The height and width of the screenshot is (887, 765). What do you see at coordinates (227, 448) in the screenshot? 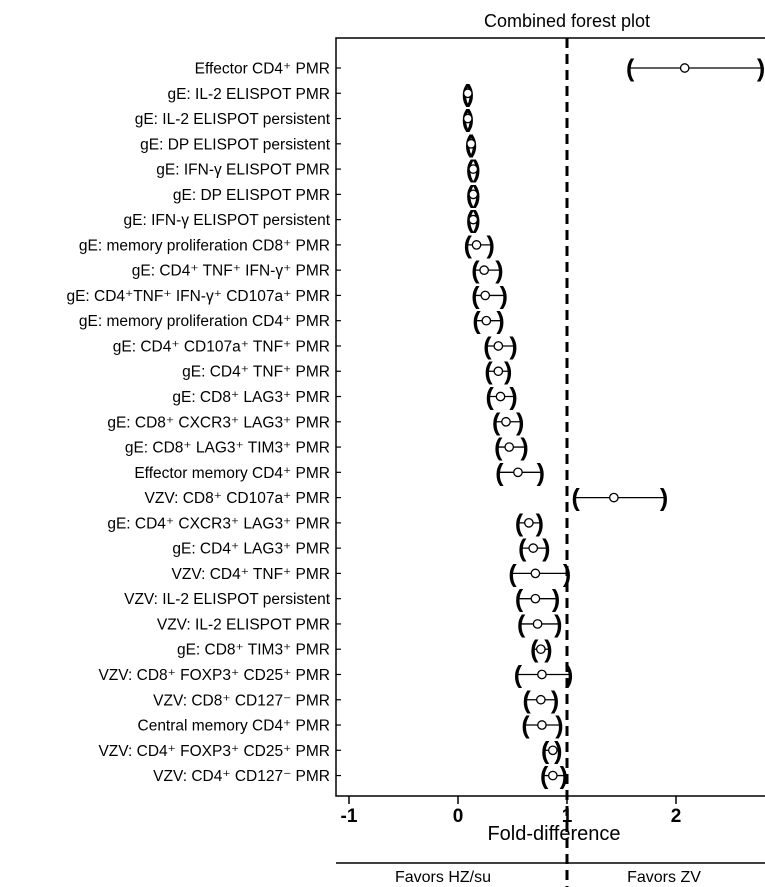
I see `row-label: gE: CD8⁺ LAG3⁺ TIM3⁺ PMR` at bounding box center [227, 448].